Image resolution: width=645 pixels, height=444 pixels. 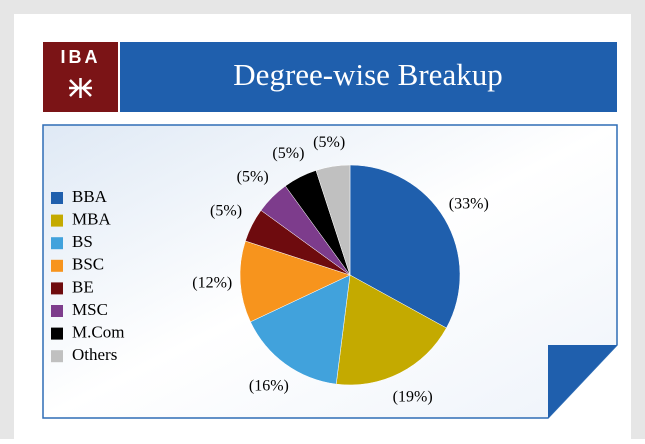 What do you see at coordinates (83, 286) in the screenshot?
I see `legend-label: BE` at bounding box center [83, 286].